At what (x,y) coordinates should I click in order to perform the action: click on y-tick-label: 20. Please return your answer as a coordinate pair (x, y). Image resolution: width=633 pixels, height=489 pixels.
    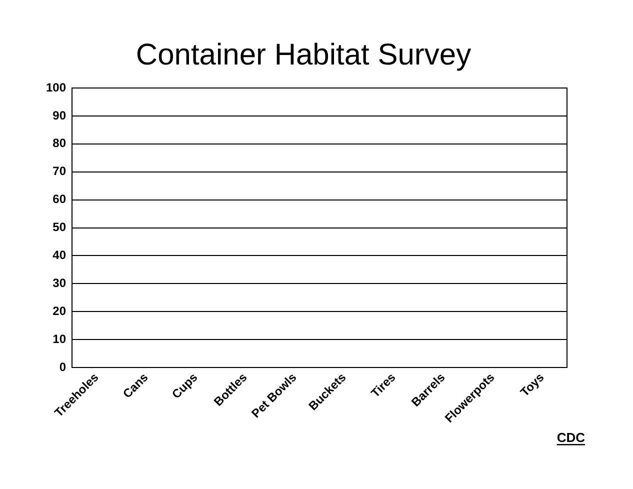
    Looking at the image, I should click on (59, 311).